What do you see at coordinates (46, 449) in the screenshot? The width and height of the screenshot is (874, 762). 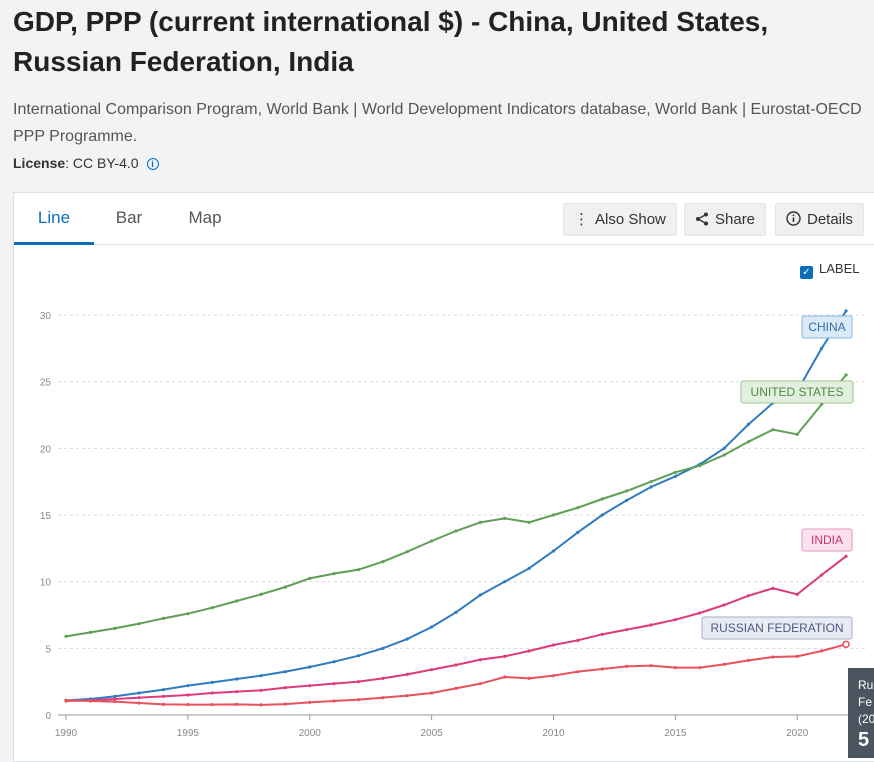 I see `y-tick-label: 20` at bounding box center [46, 449].